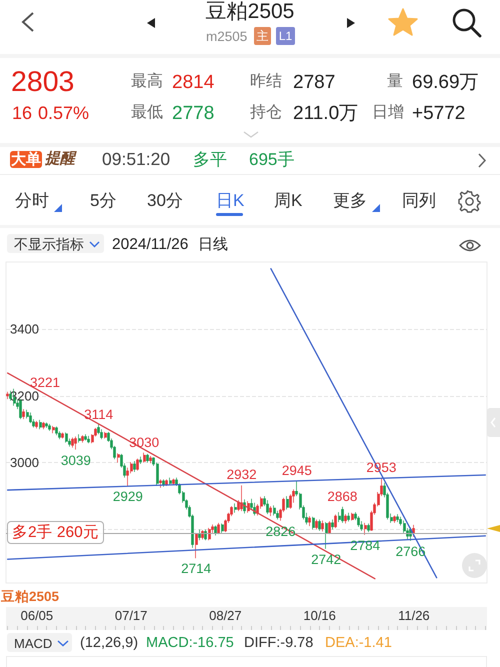  I want to click on text: MACD:-16.75, so click(190, 643).